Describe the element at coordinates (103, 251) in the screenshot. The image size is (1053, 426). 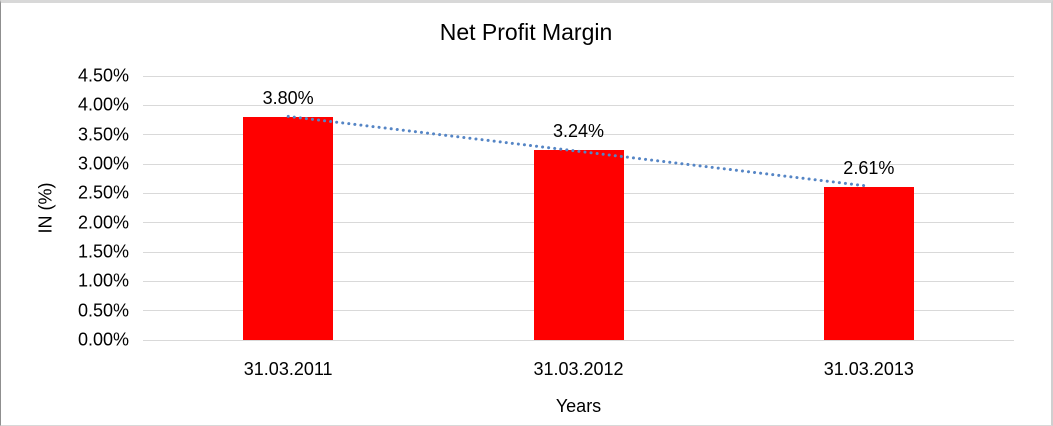
I see `y-tick-label: 1.50%` at that location.